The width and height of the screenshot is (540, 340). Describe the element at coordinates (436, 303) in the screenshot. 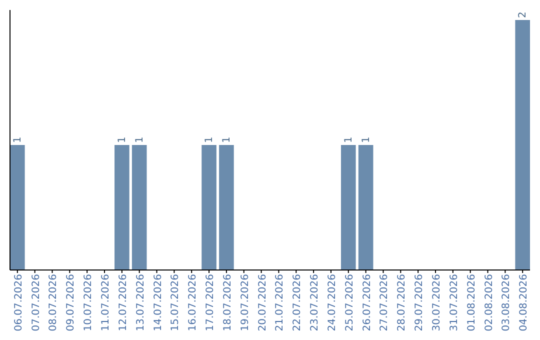

I see `x-tick-label: 30.07.2026` at that location.